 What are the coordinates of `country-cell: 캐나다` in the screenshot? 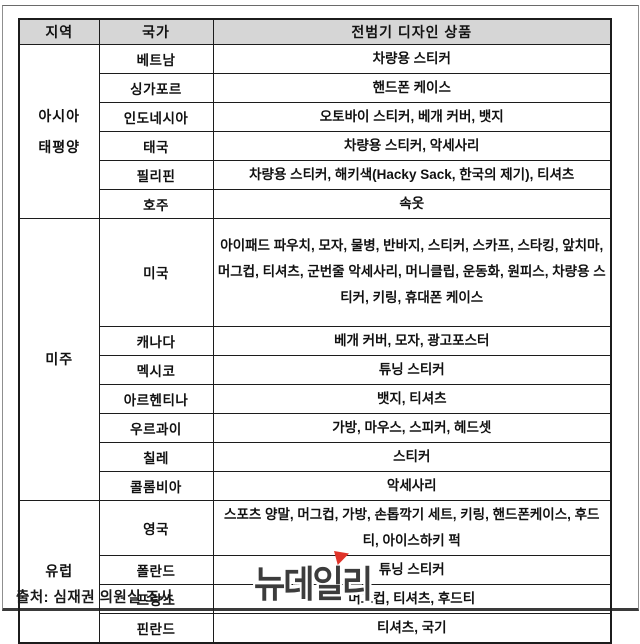 It's located at (156, 340).